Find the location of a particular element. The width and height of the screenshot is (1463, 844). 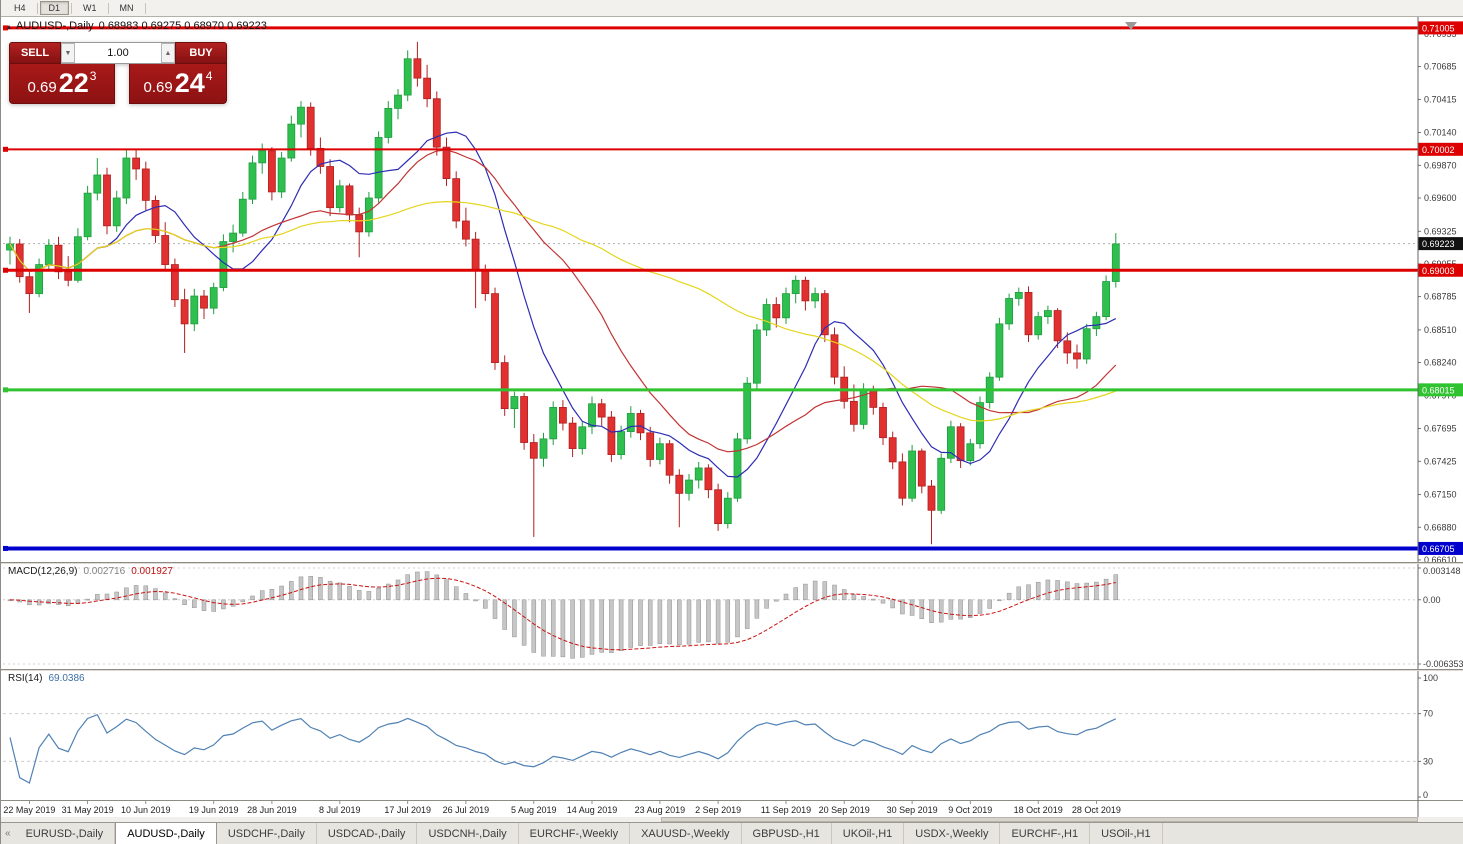

sell-price-prefix: 0.69 is located at coordinates (42, 87).